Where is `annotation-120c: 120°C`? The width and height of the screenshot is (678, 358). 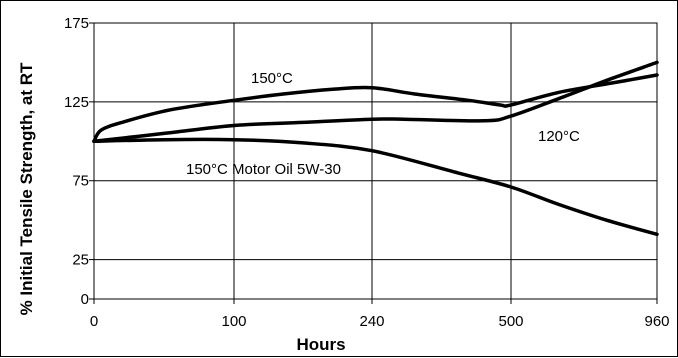 annotation-120c: 120°C is located at coordinates (559, 136).